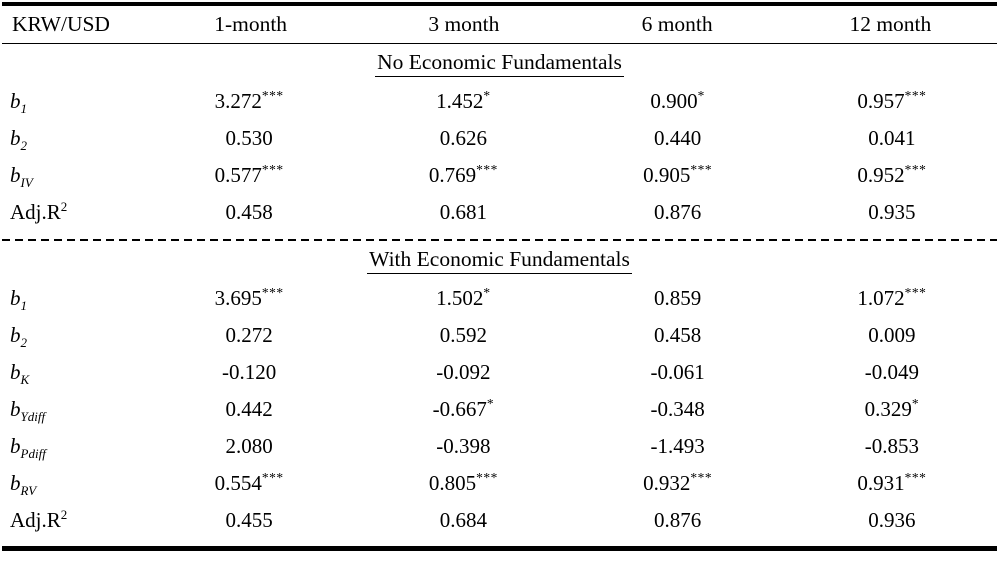 The width and height of the screenshot is (999, 562). Describe the element at coordinates (452, 175) in the screenshot. I see `coefficient-value: 0.769` at that location.